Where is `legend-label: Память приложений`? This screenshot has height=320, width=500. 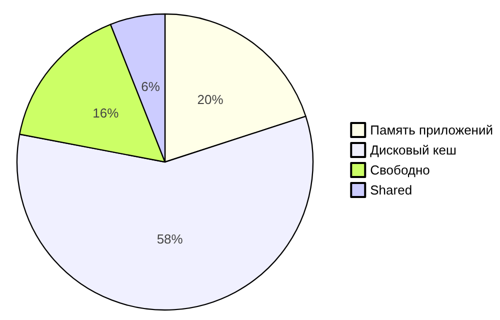 legend-label: Память приложений is located at coordinates (432, 130).